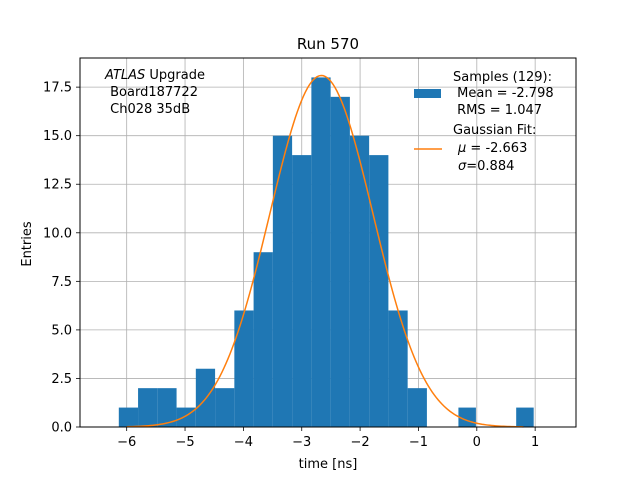 This screenshot has height=480, width=640. Describe the element at coordinates (502, 77) in the screenshot. I see `legend-samples-title: Samples (129):` at that location.